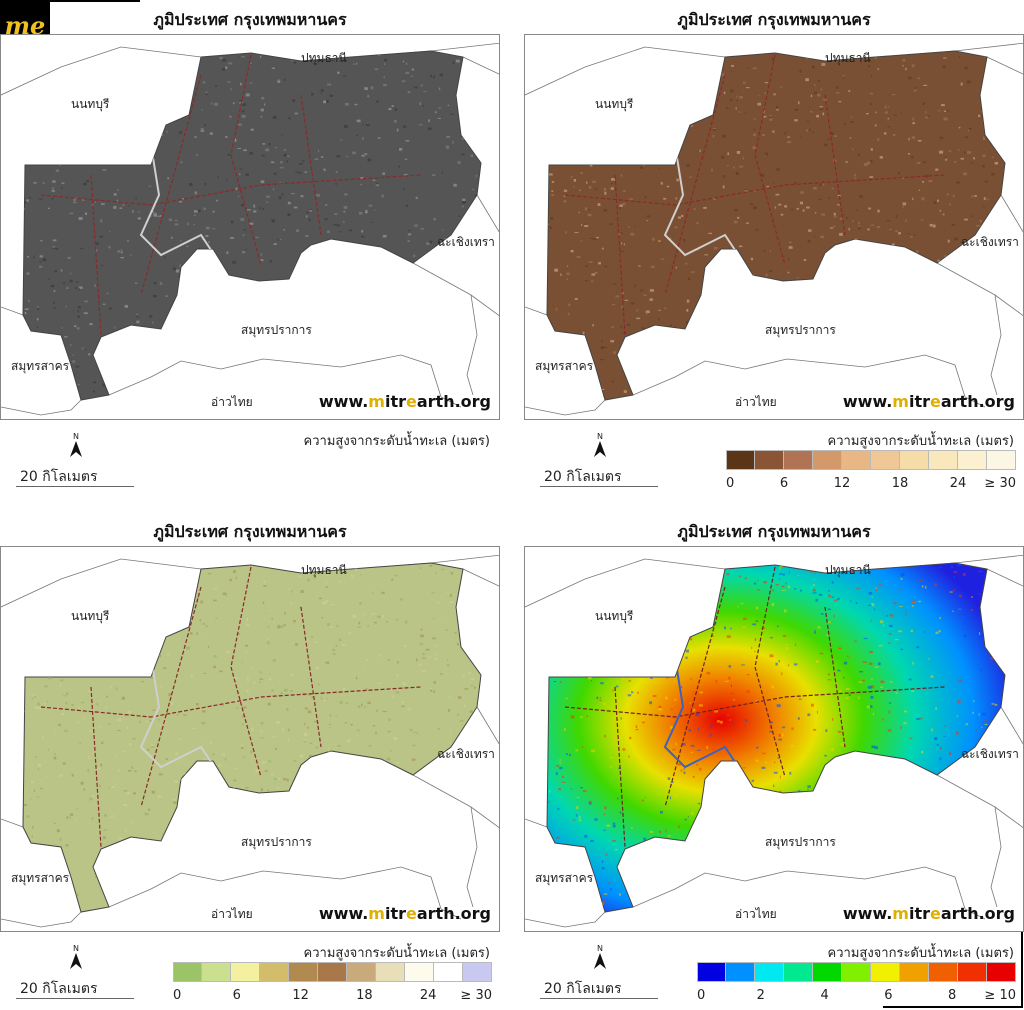  I want to click on legend-tick-label: 6, so click(236, 995).